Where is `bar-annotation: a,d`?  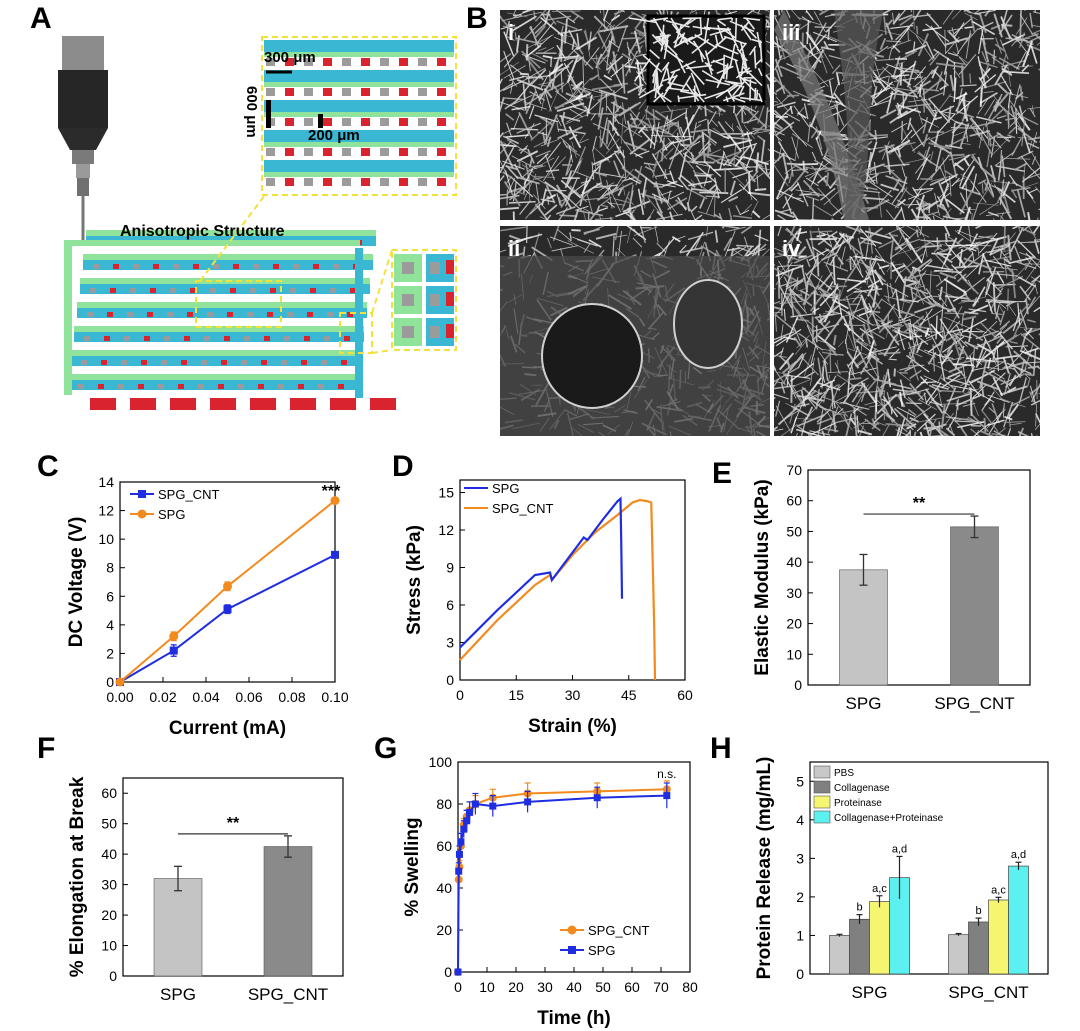
bar-annotation: a,d is located at coordinates (899, 849).